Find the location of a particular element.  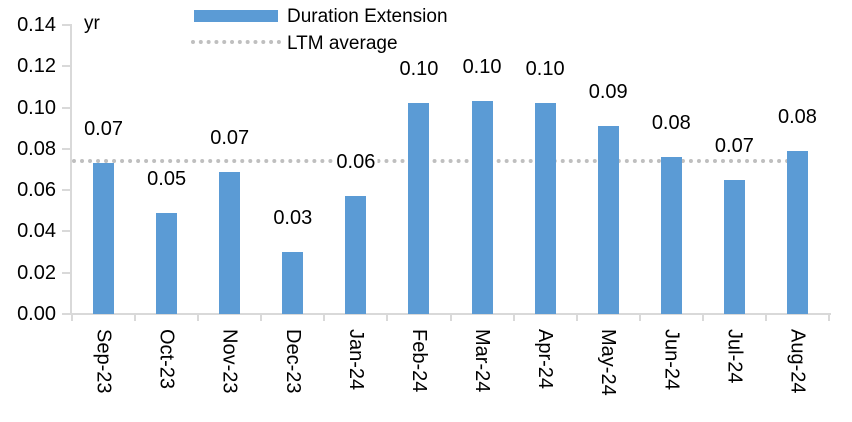

data-label-dec-23: 0.03 is located at coordinates (293, 218).